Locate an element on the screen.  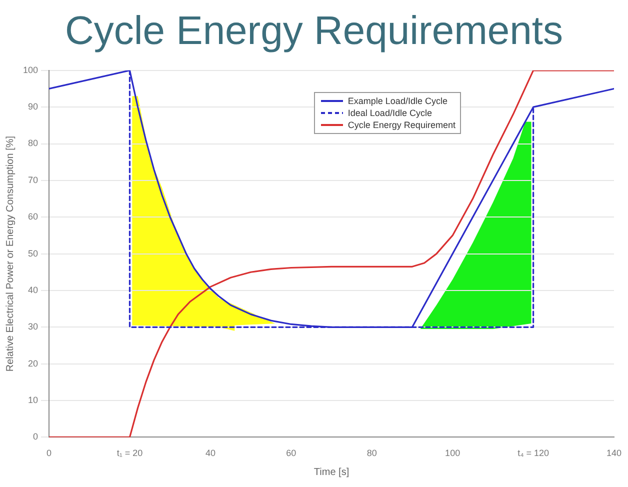
x-tick-label: 80 is located at coordinates (371, 453).